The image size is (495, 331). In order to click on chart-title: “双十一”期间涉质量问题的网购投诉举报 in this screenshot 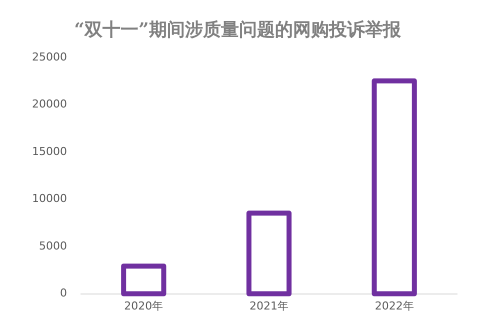, I will do `click(238, 29)`.